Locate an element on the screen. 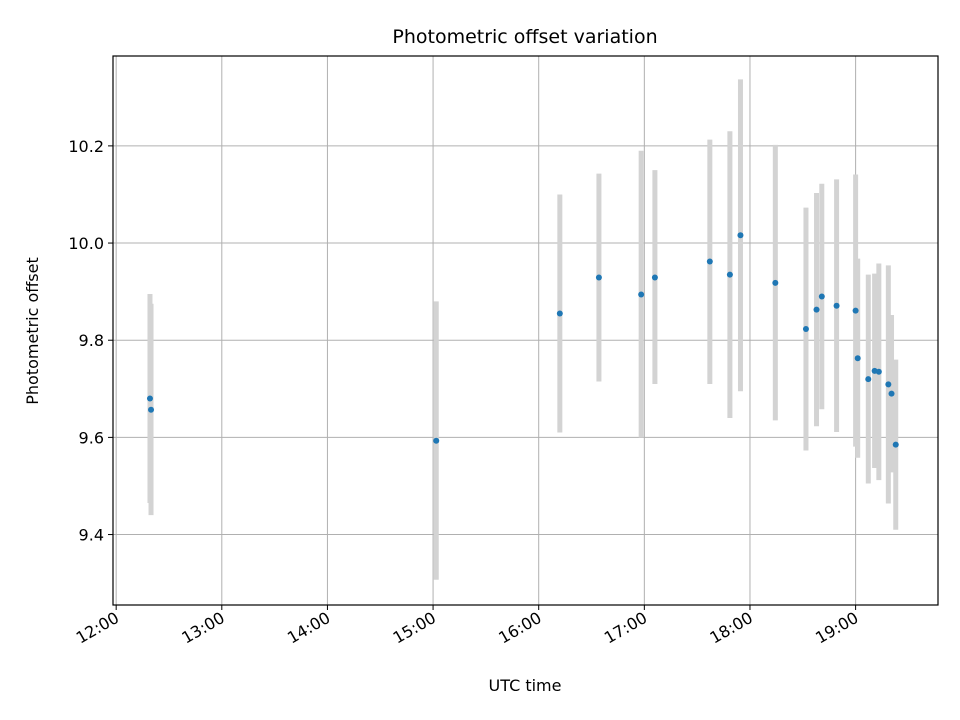 The height and width of the screenshot is (720, 960). y-tick-label: 9.6 is located at coordinates (91, 437).